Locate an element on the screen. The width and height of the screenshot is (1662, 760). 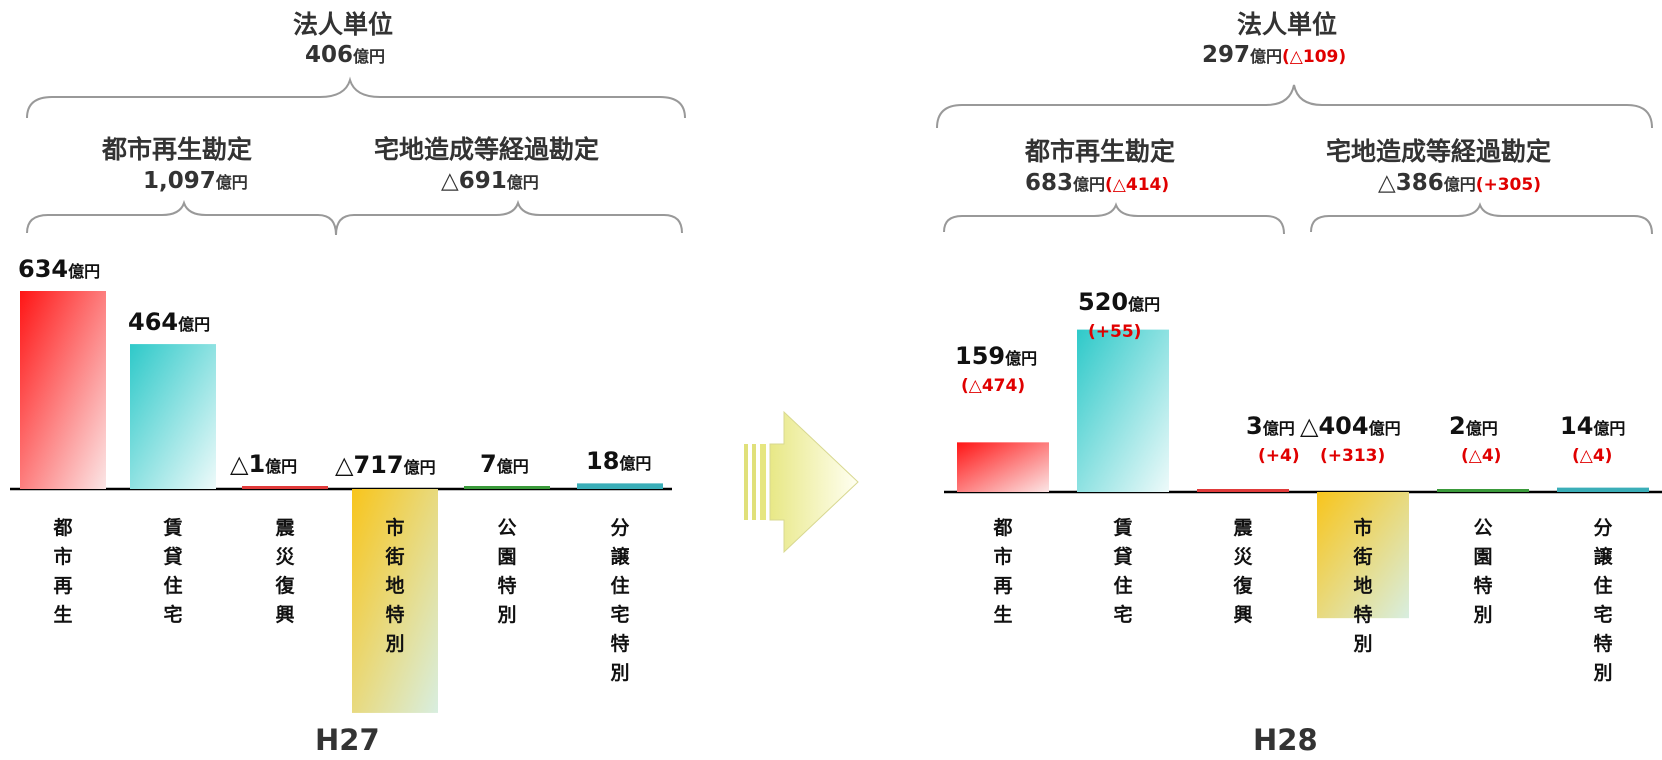
bar-value-label: 464億円 is located at coordinates (169, 322).